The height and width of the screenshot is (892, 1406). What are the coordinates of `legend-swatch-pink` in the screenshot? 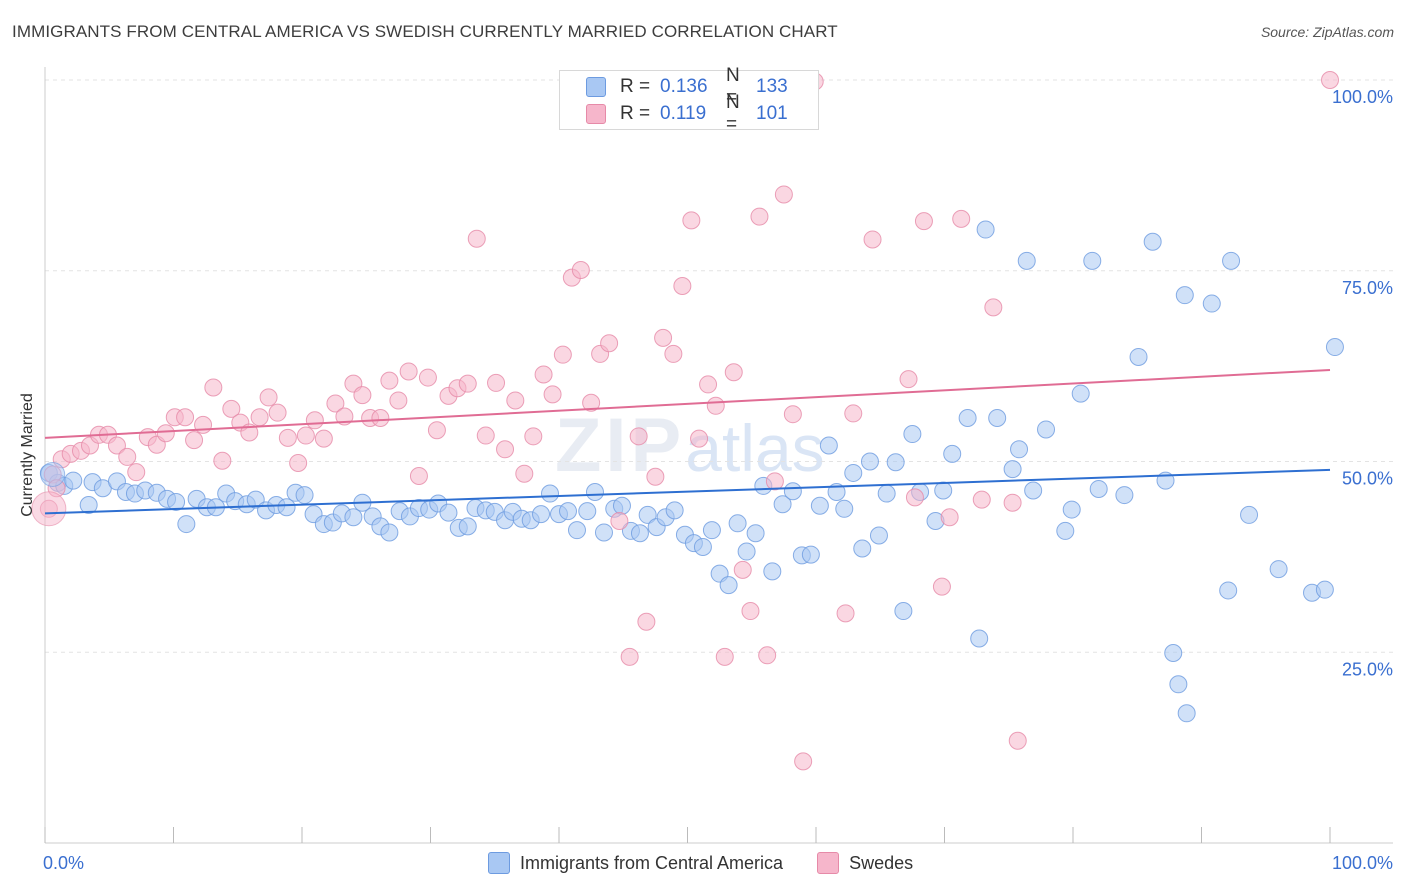 It's located at (596, 114).